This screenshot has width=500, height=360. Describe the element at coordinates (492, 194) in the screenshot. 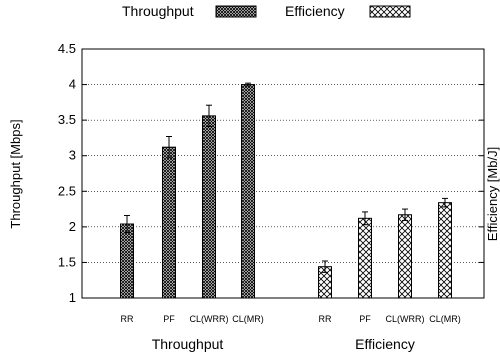

I see `y-axis-title-right: Efficiency [Mb/J]` at that location.